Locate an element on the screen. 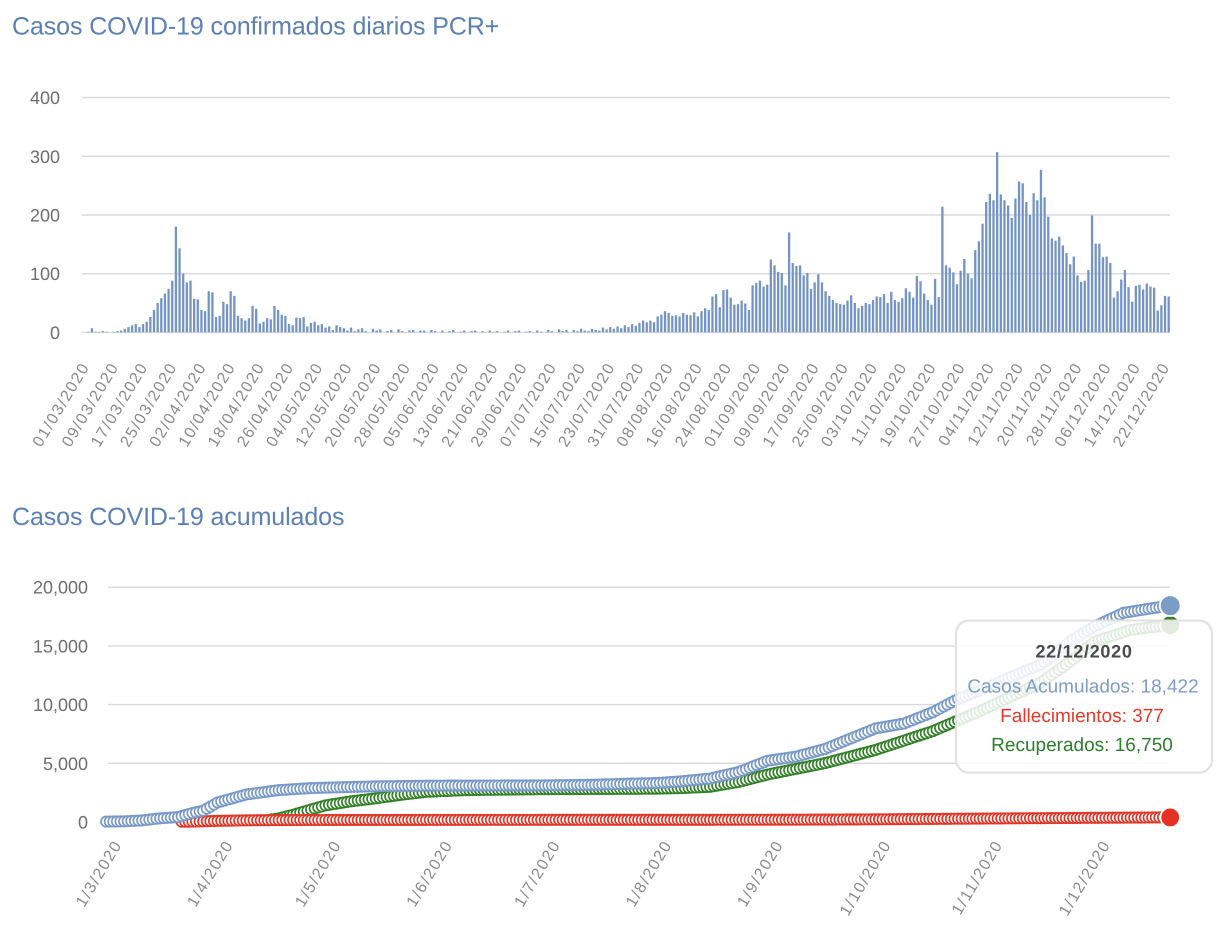  svg-text: 100 is located at coordinates (45, 274).